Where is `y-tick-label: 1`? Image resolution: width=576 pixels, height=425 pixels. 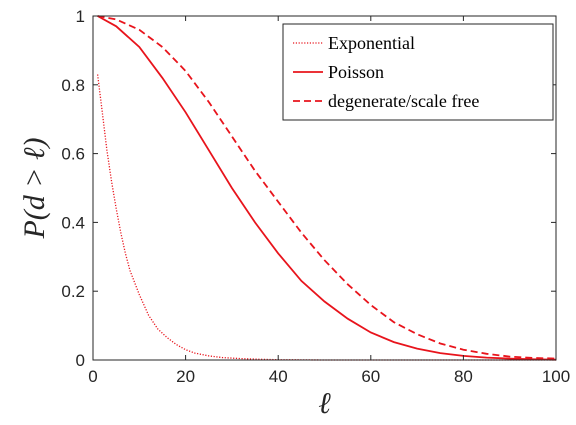 y-tick-label: 1 is located at coordinates (80, 16).